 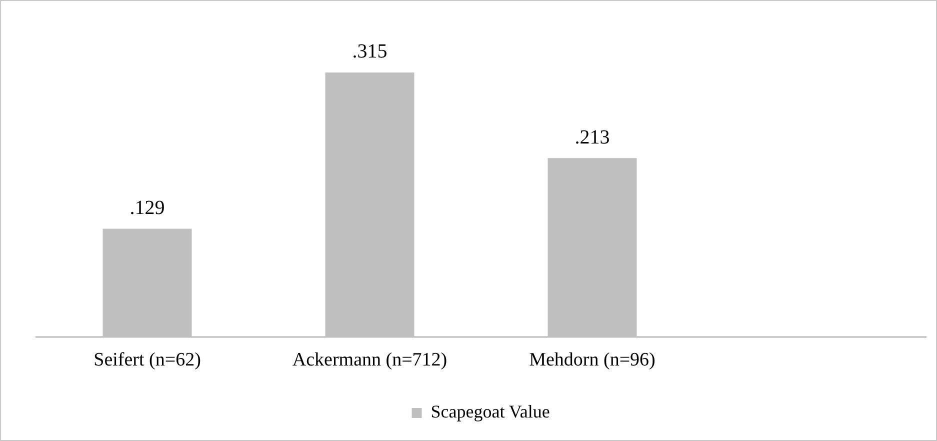 I want to click on x-tick-label: Seifert (n=62), so click(x=147, y=360).